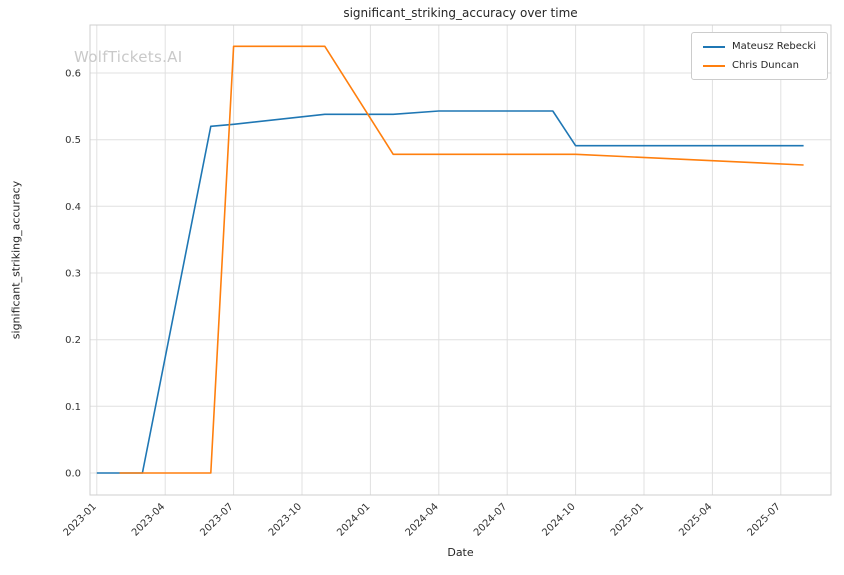  Describe the element at coordinates (73, 140) in the screenshot. I see `svg-text: 0.5` at that location.